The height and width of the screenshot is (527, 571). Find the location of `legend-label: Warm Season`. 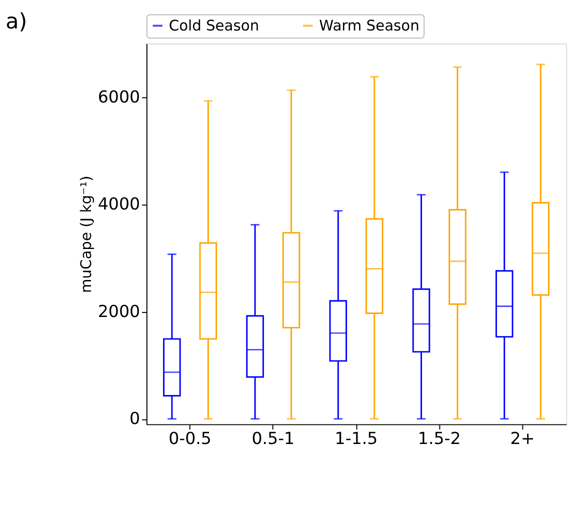

legend-label: Warm Season is located at coordinates (369, 26).